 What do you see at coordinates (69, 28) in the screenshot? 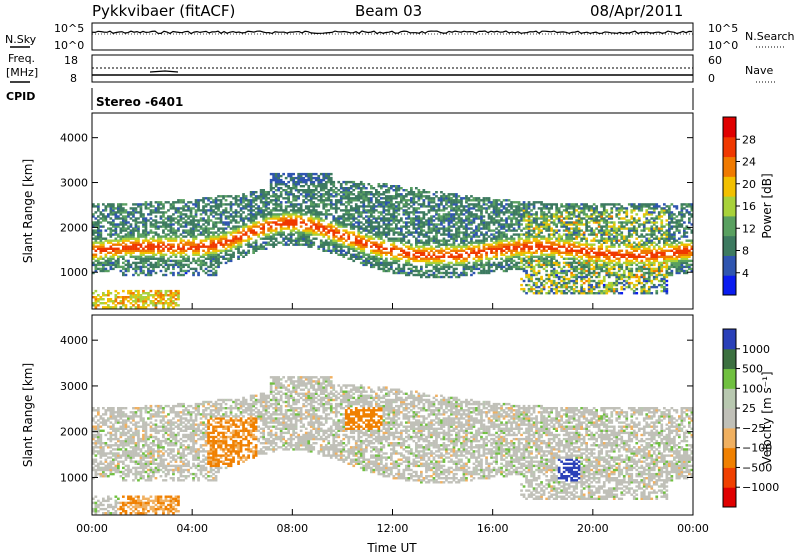
I see `nsky-tick-top: 10^5` at bounding box center [69, 28].